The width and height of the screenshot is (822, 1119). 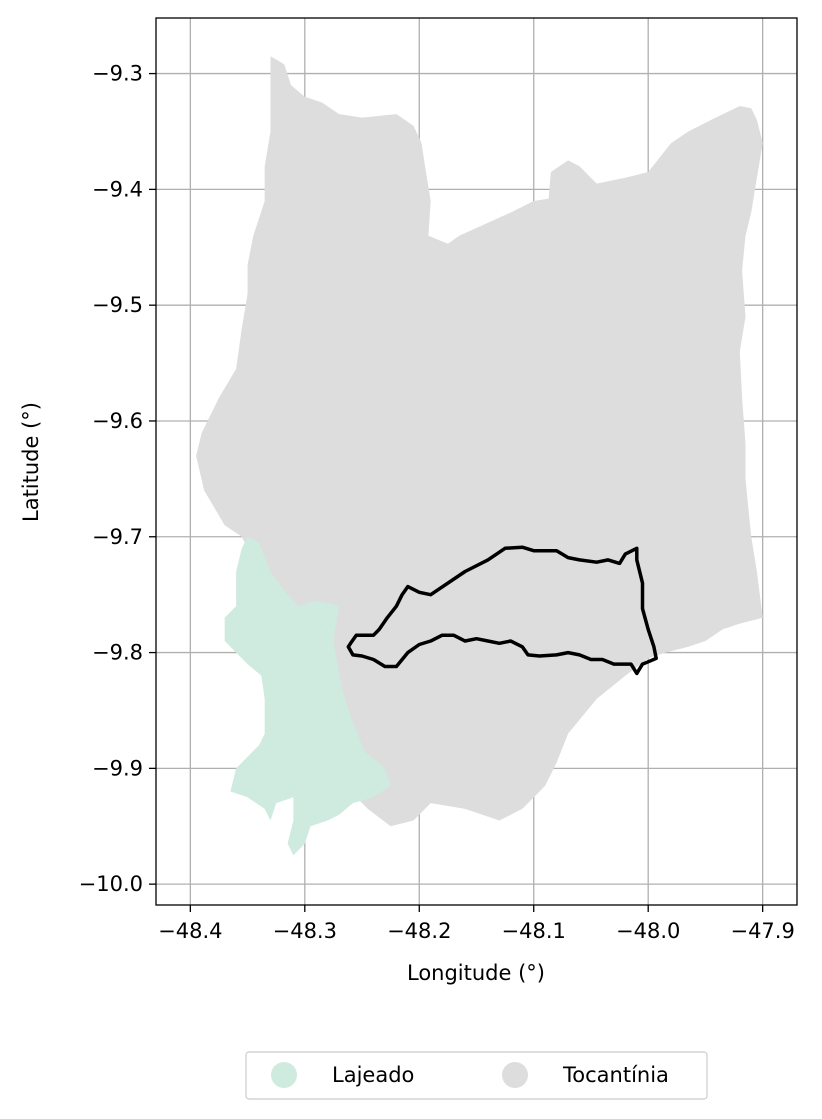 What do you see at coordinates (476, 973) in the screenshot?
I see `x-axis-label: Longitude (°)` at bounding box center [476, 973].